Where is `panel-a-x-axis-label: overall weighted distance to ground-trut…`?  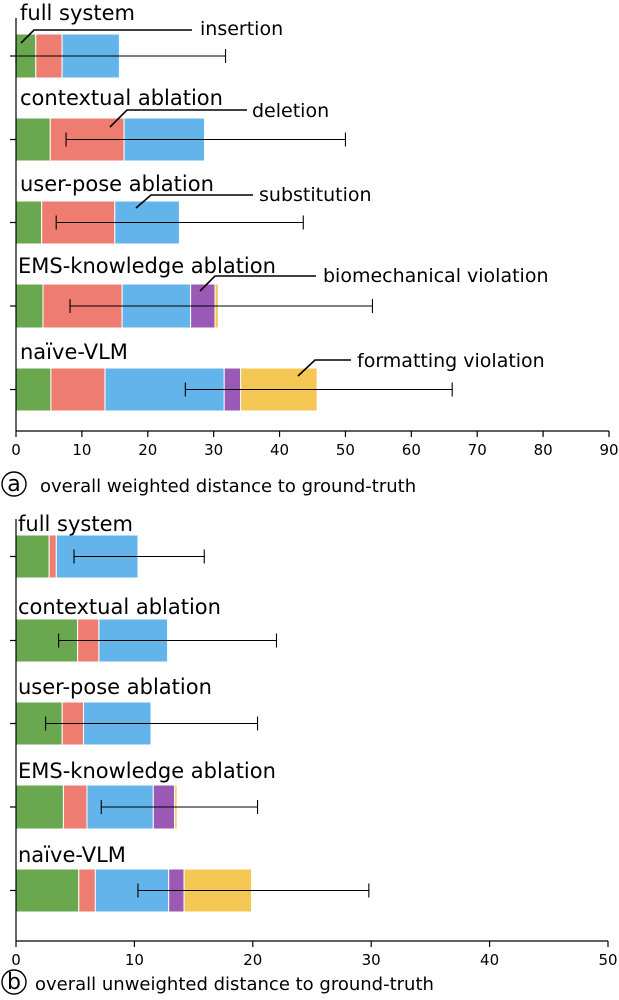 panel-a-x-axis-label: overall weighted distance to ground-trut… is located at coordinates (228, 486).